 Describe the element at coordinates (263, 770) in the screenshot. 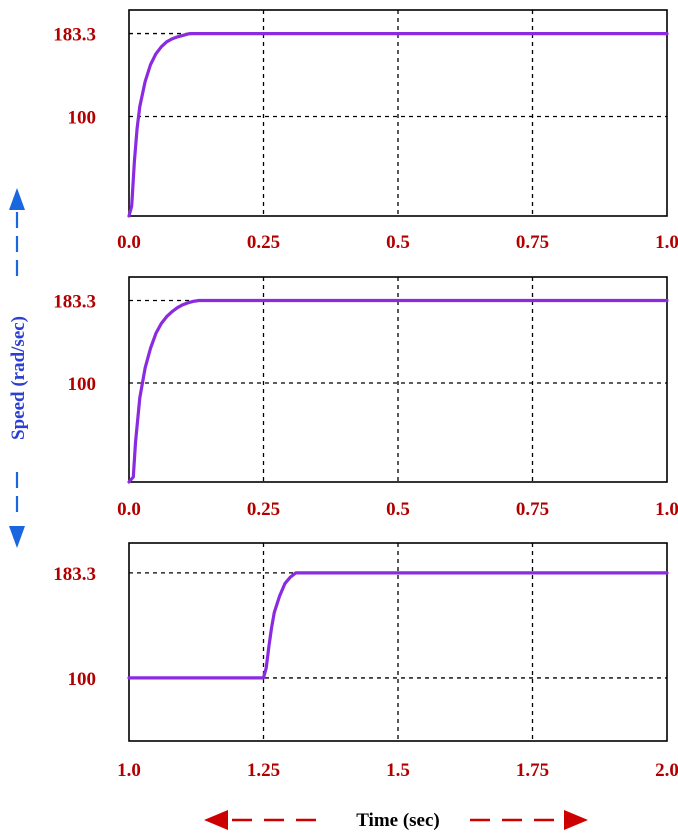

I see `x-tick-label: 1.25` at that location.